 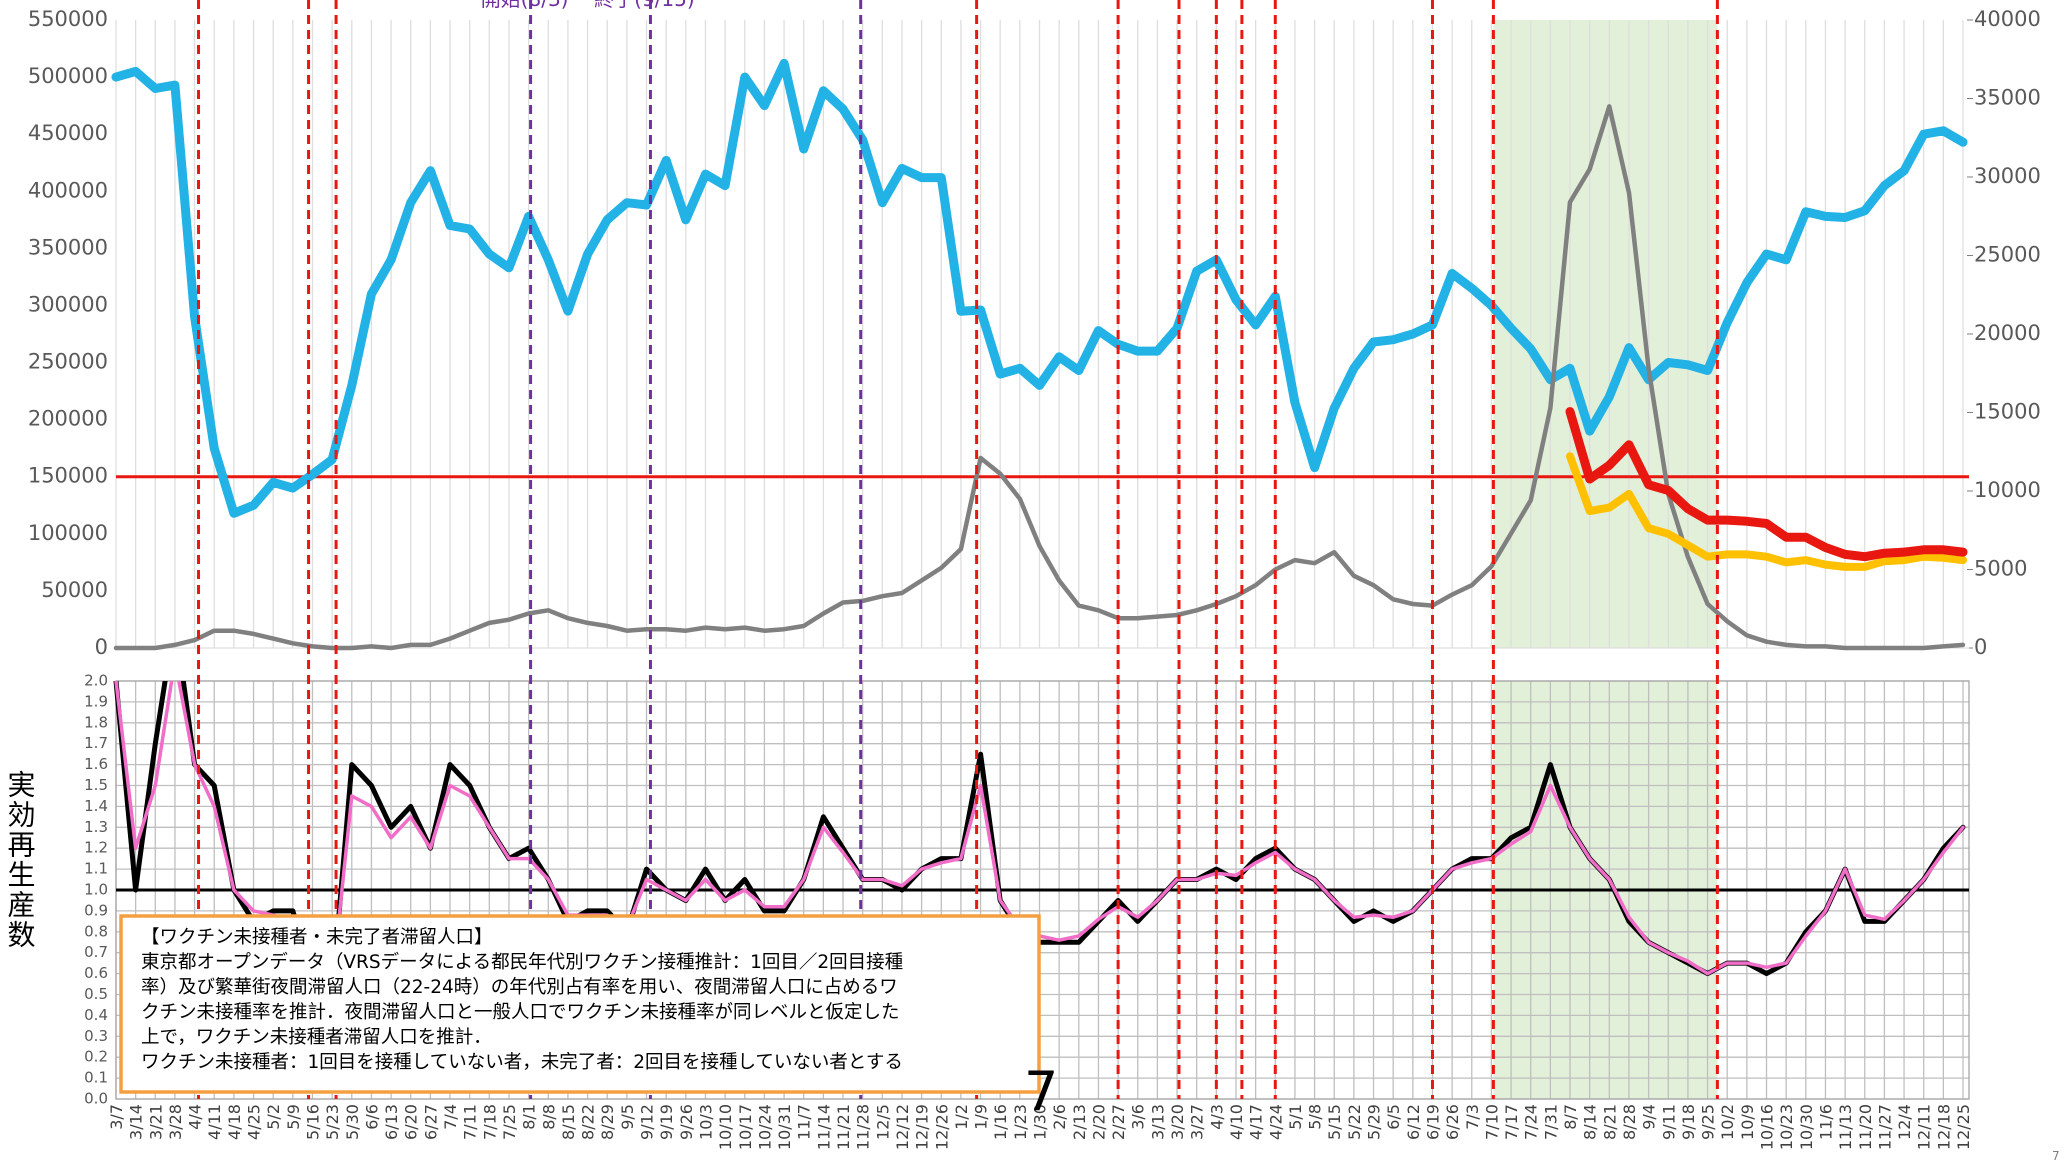 What do you see at coordinates (1980, 647) in the screenshot?
I see `y2-tick-label: 0` at bounding box center [1980, 647].